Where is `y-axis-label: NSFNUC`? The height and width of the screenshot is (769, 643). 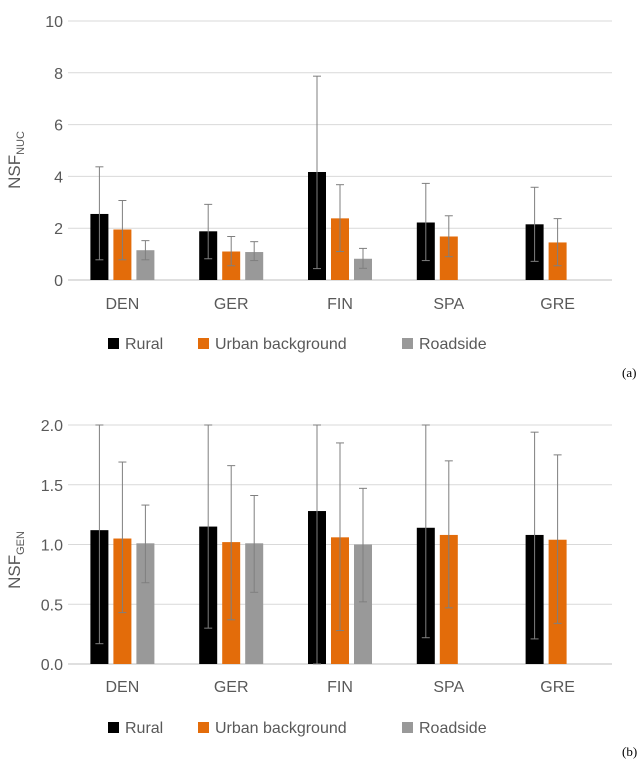 y-axis-label: NSFNUC is located at coordinates (16, 160).